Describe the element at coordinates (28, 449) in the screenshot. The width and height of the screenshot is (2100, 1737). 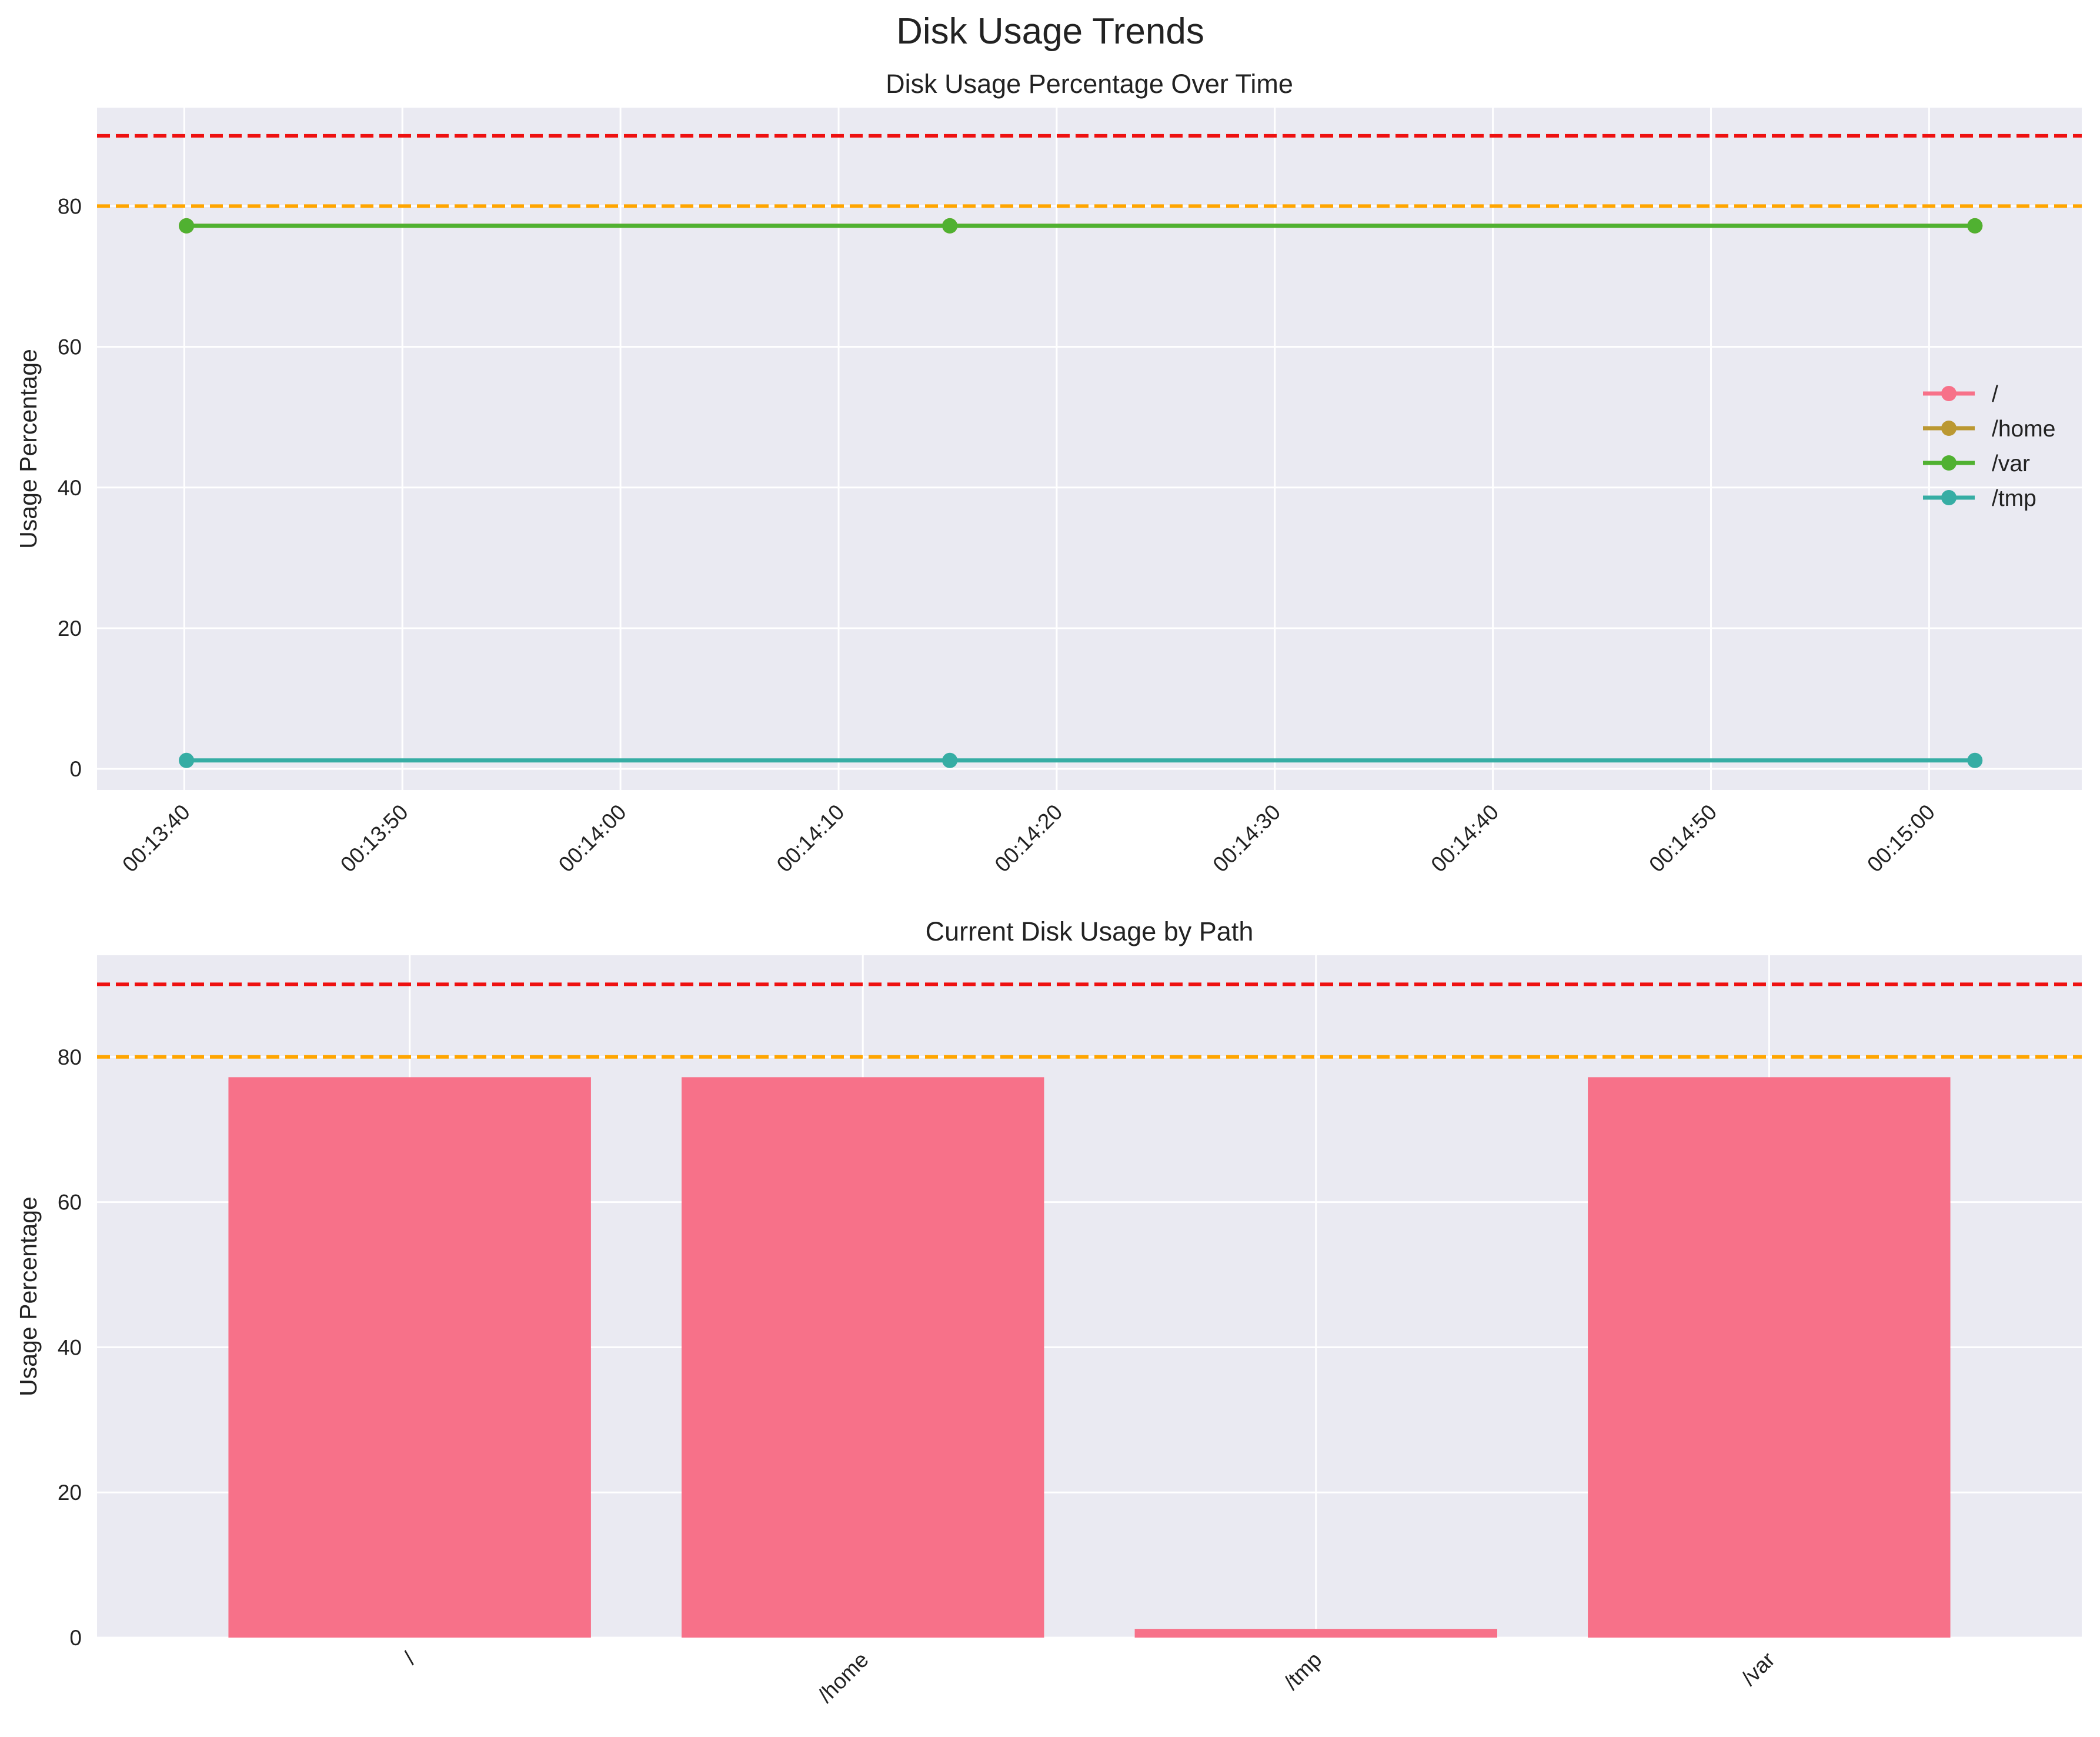
I see `line-chart-y-axis-label: Usage Percentage` at that location.